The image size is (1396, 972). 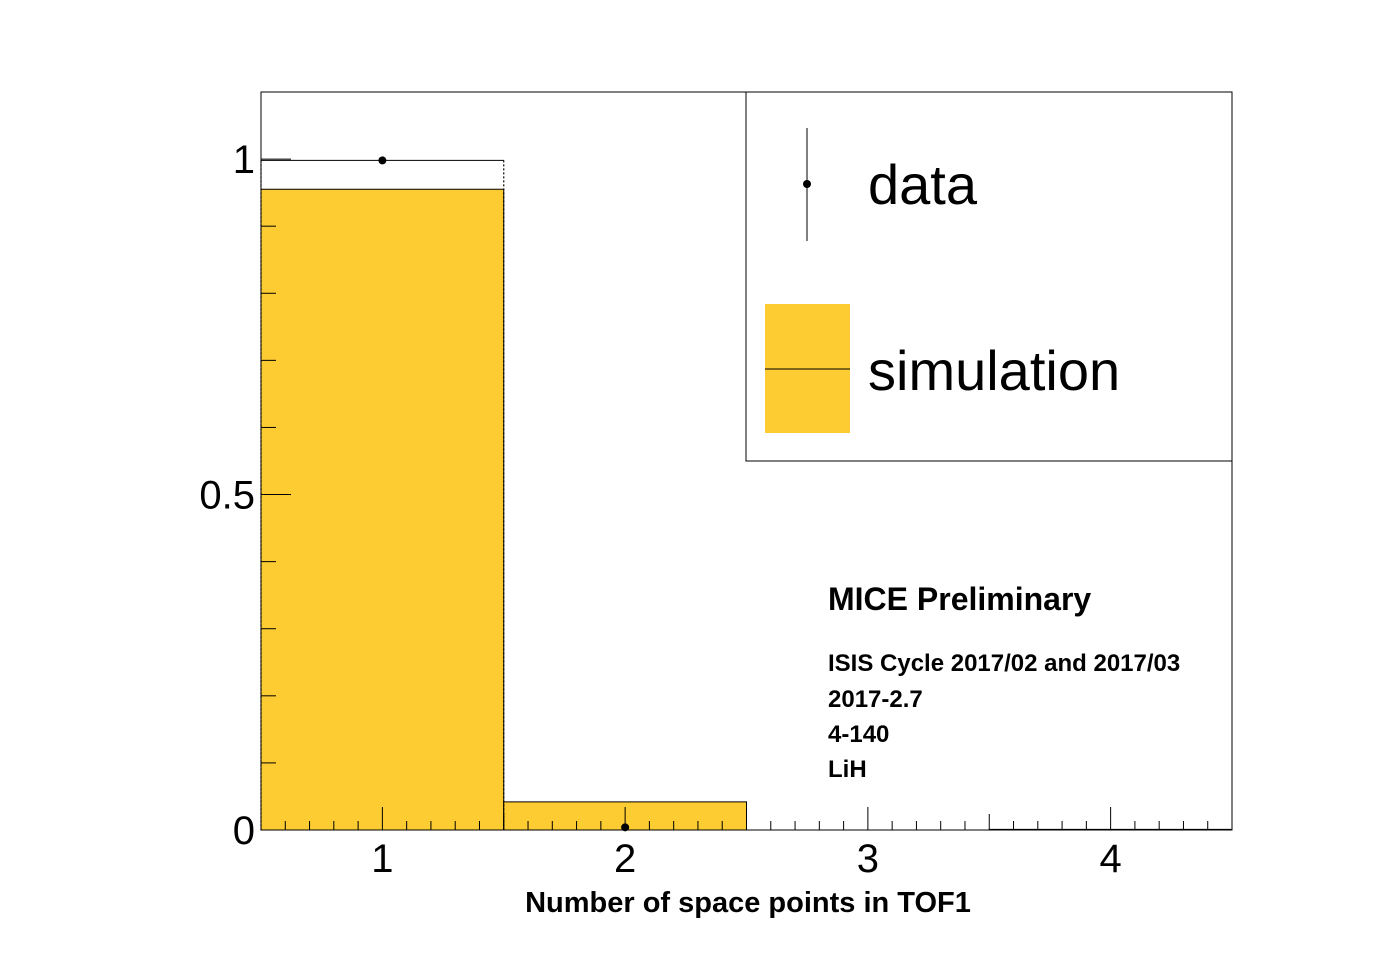 What do you see at coordinates (625, 859) in the screenshot?
I see `x-tick-label-2: 2` at bounding box center [625, 859].